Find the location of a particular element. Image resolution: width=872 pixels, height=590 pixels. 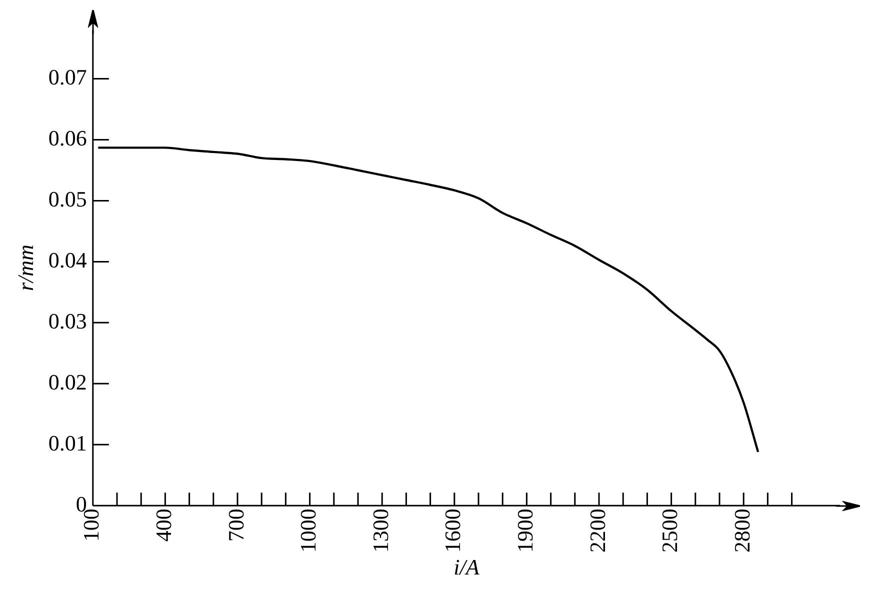

x-tick-label: 1000 is located at coordinates (308, 530).